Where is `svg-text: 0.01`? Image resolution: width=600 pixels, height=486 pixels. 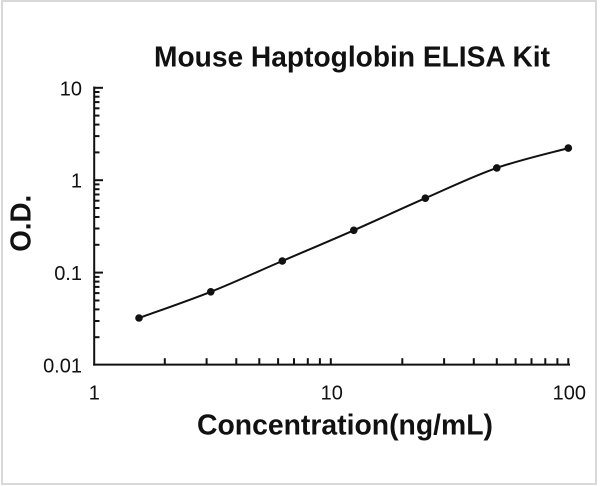 svg-text: 0.01 is located at coordinates (62, 366).